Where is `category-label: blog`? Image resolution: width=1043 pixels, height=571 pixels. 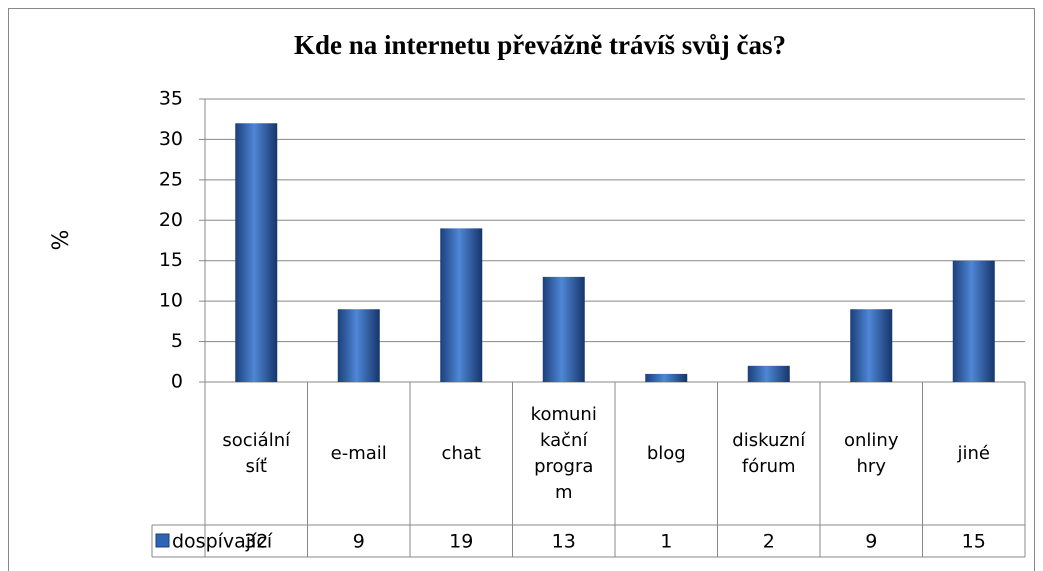
category-label: blog is located at coordinates (666, 453).